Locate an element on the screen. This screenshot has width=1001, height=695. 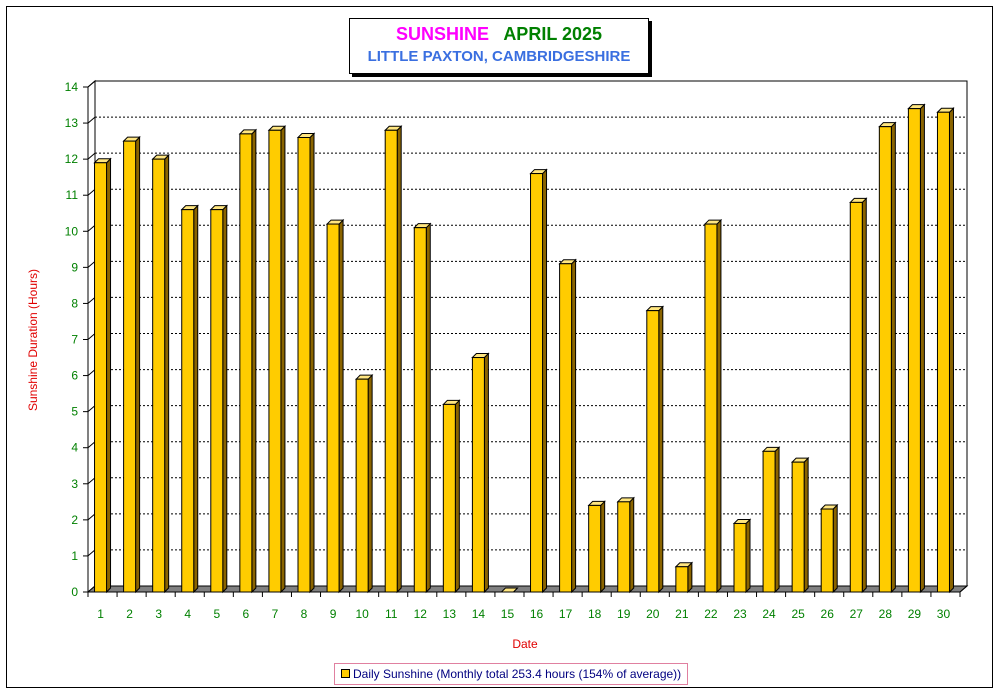
y-tick-label: 4 is located at coordinates (74, 448).